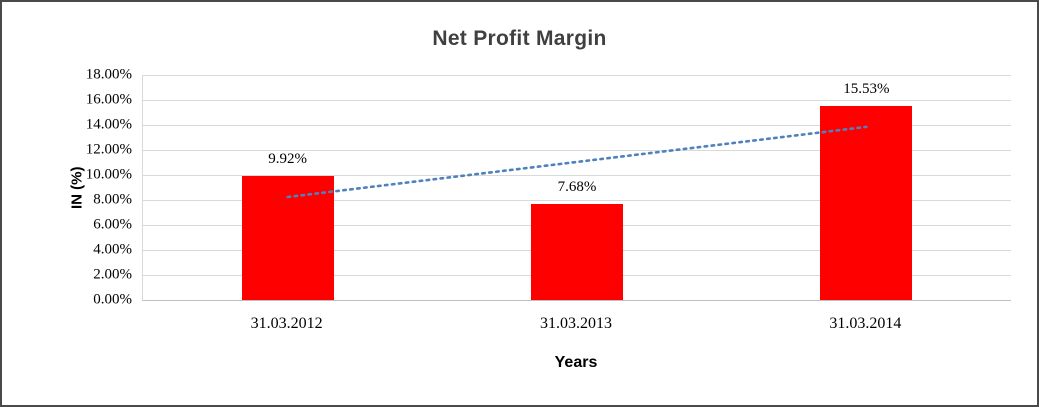 This screenshot has height=407, width=1039. I want to click on chart-title: Net Profit Margin, so click(519, 38).